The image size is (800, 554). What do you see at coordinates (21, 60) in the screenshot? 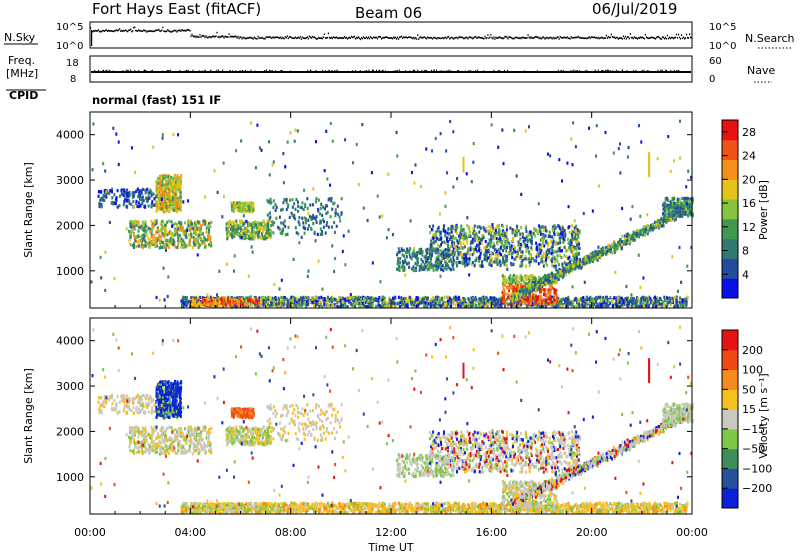
I see `freq-label: Freq.` at bounding box center [21, 60].